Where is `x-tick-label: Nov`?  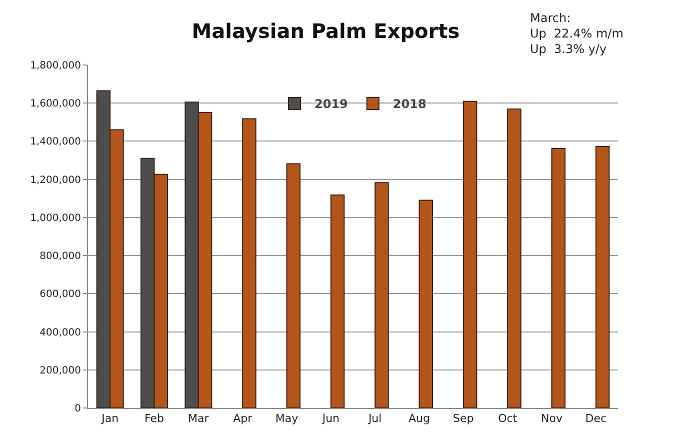 x-tick-label: Nov is located at coordinates (552, 419).